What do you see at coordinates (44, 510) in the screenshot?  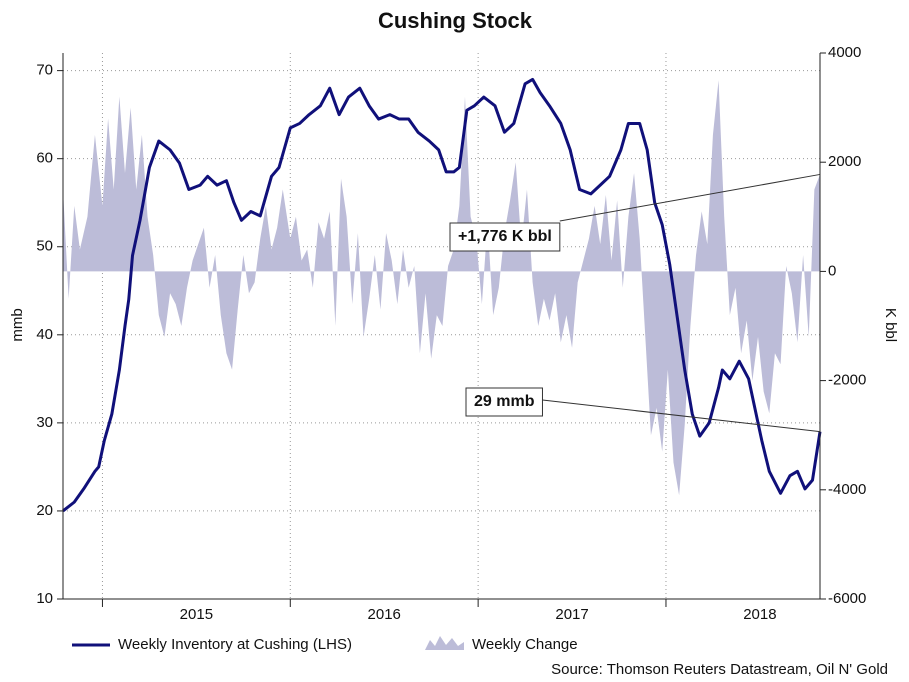 I see `y-tick-label: 20` at bounding box center [44, 510].